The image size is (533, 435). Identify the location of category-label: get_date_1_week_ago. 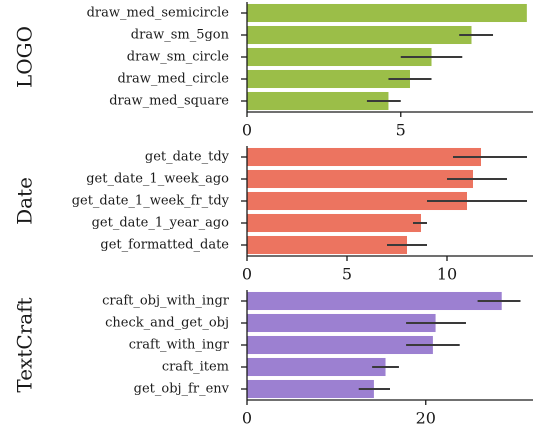
(157, 179).